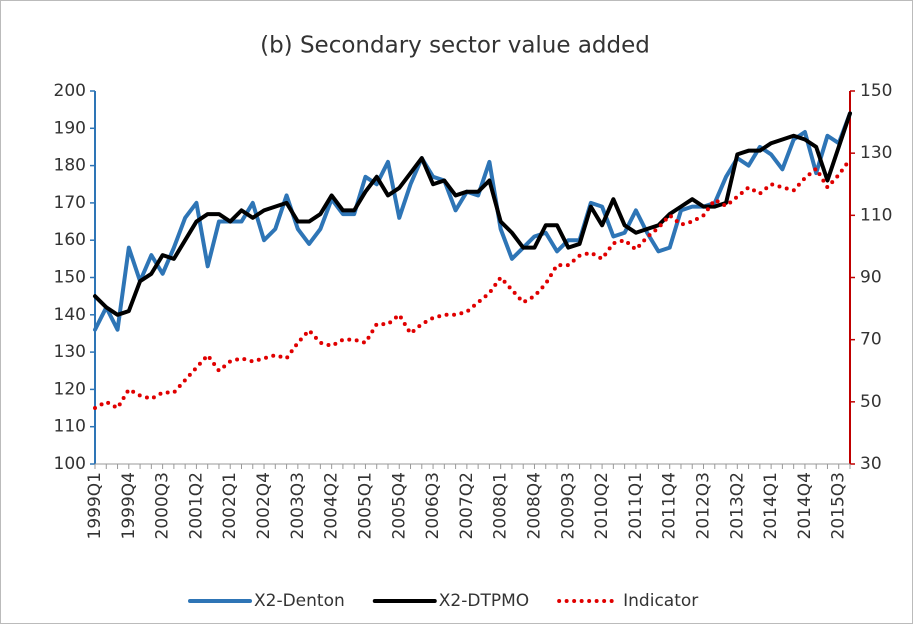 The image size is (913, 628). I want to click on x-tick-label: 2005Q4, so click(399, 505).